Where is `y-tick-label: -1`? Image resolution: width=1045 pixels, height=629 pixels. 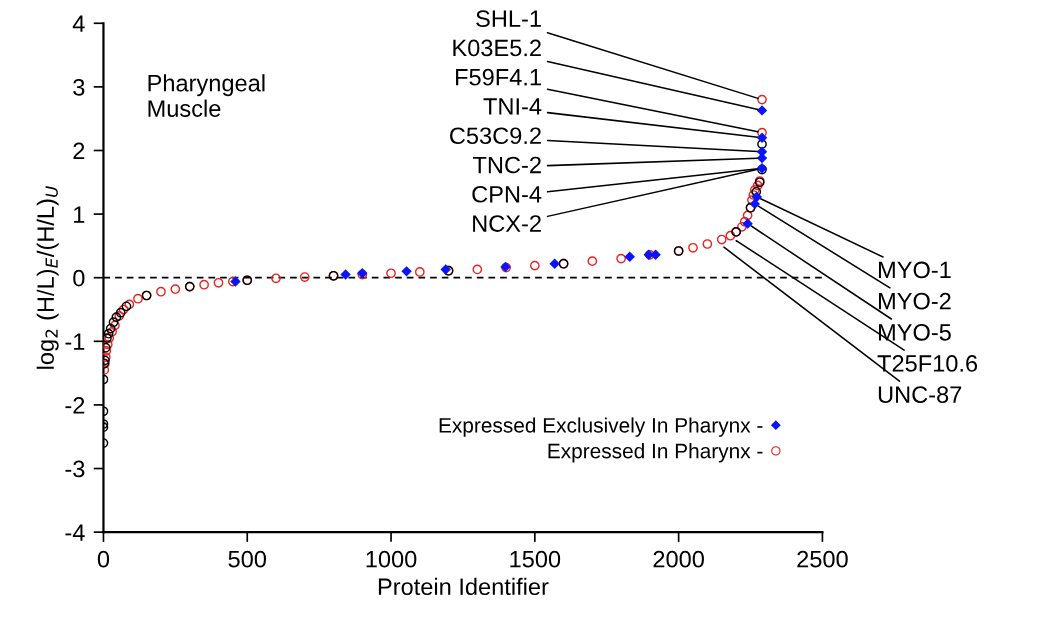 y-tick-label: -1 is located at coordinates (75, 341).